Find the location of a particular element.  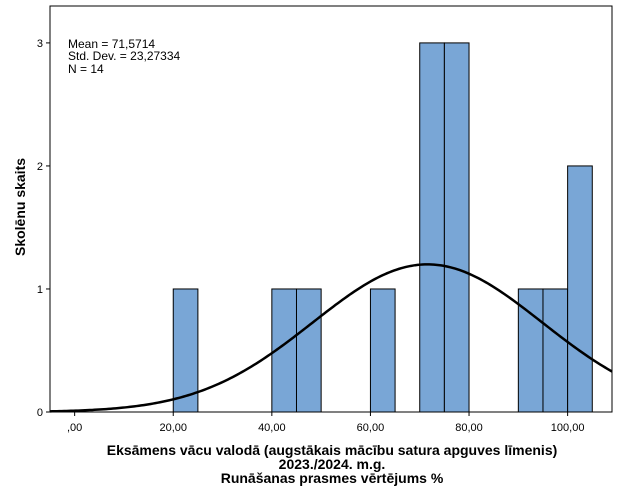

stat-mean: Mean = 71,5714 is located at coordinates (111, 44).